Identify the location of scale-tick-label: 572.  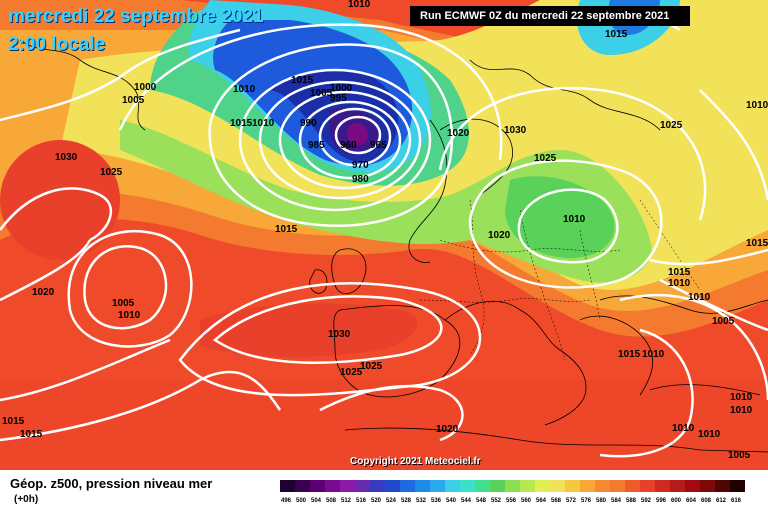
(571, 501).